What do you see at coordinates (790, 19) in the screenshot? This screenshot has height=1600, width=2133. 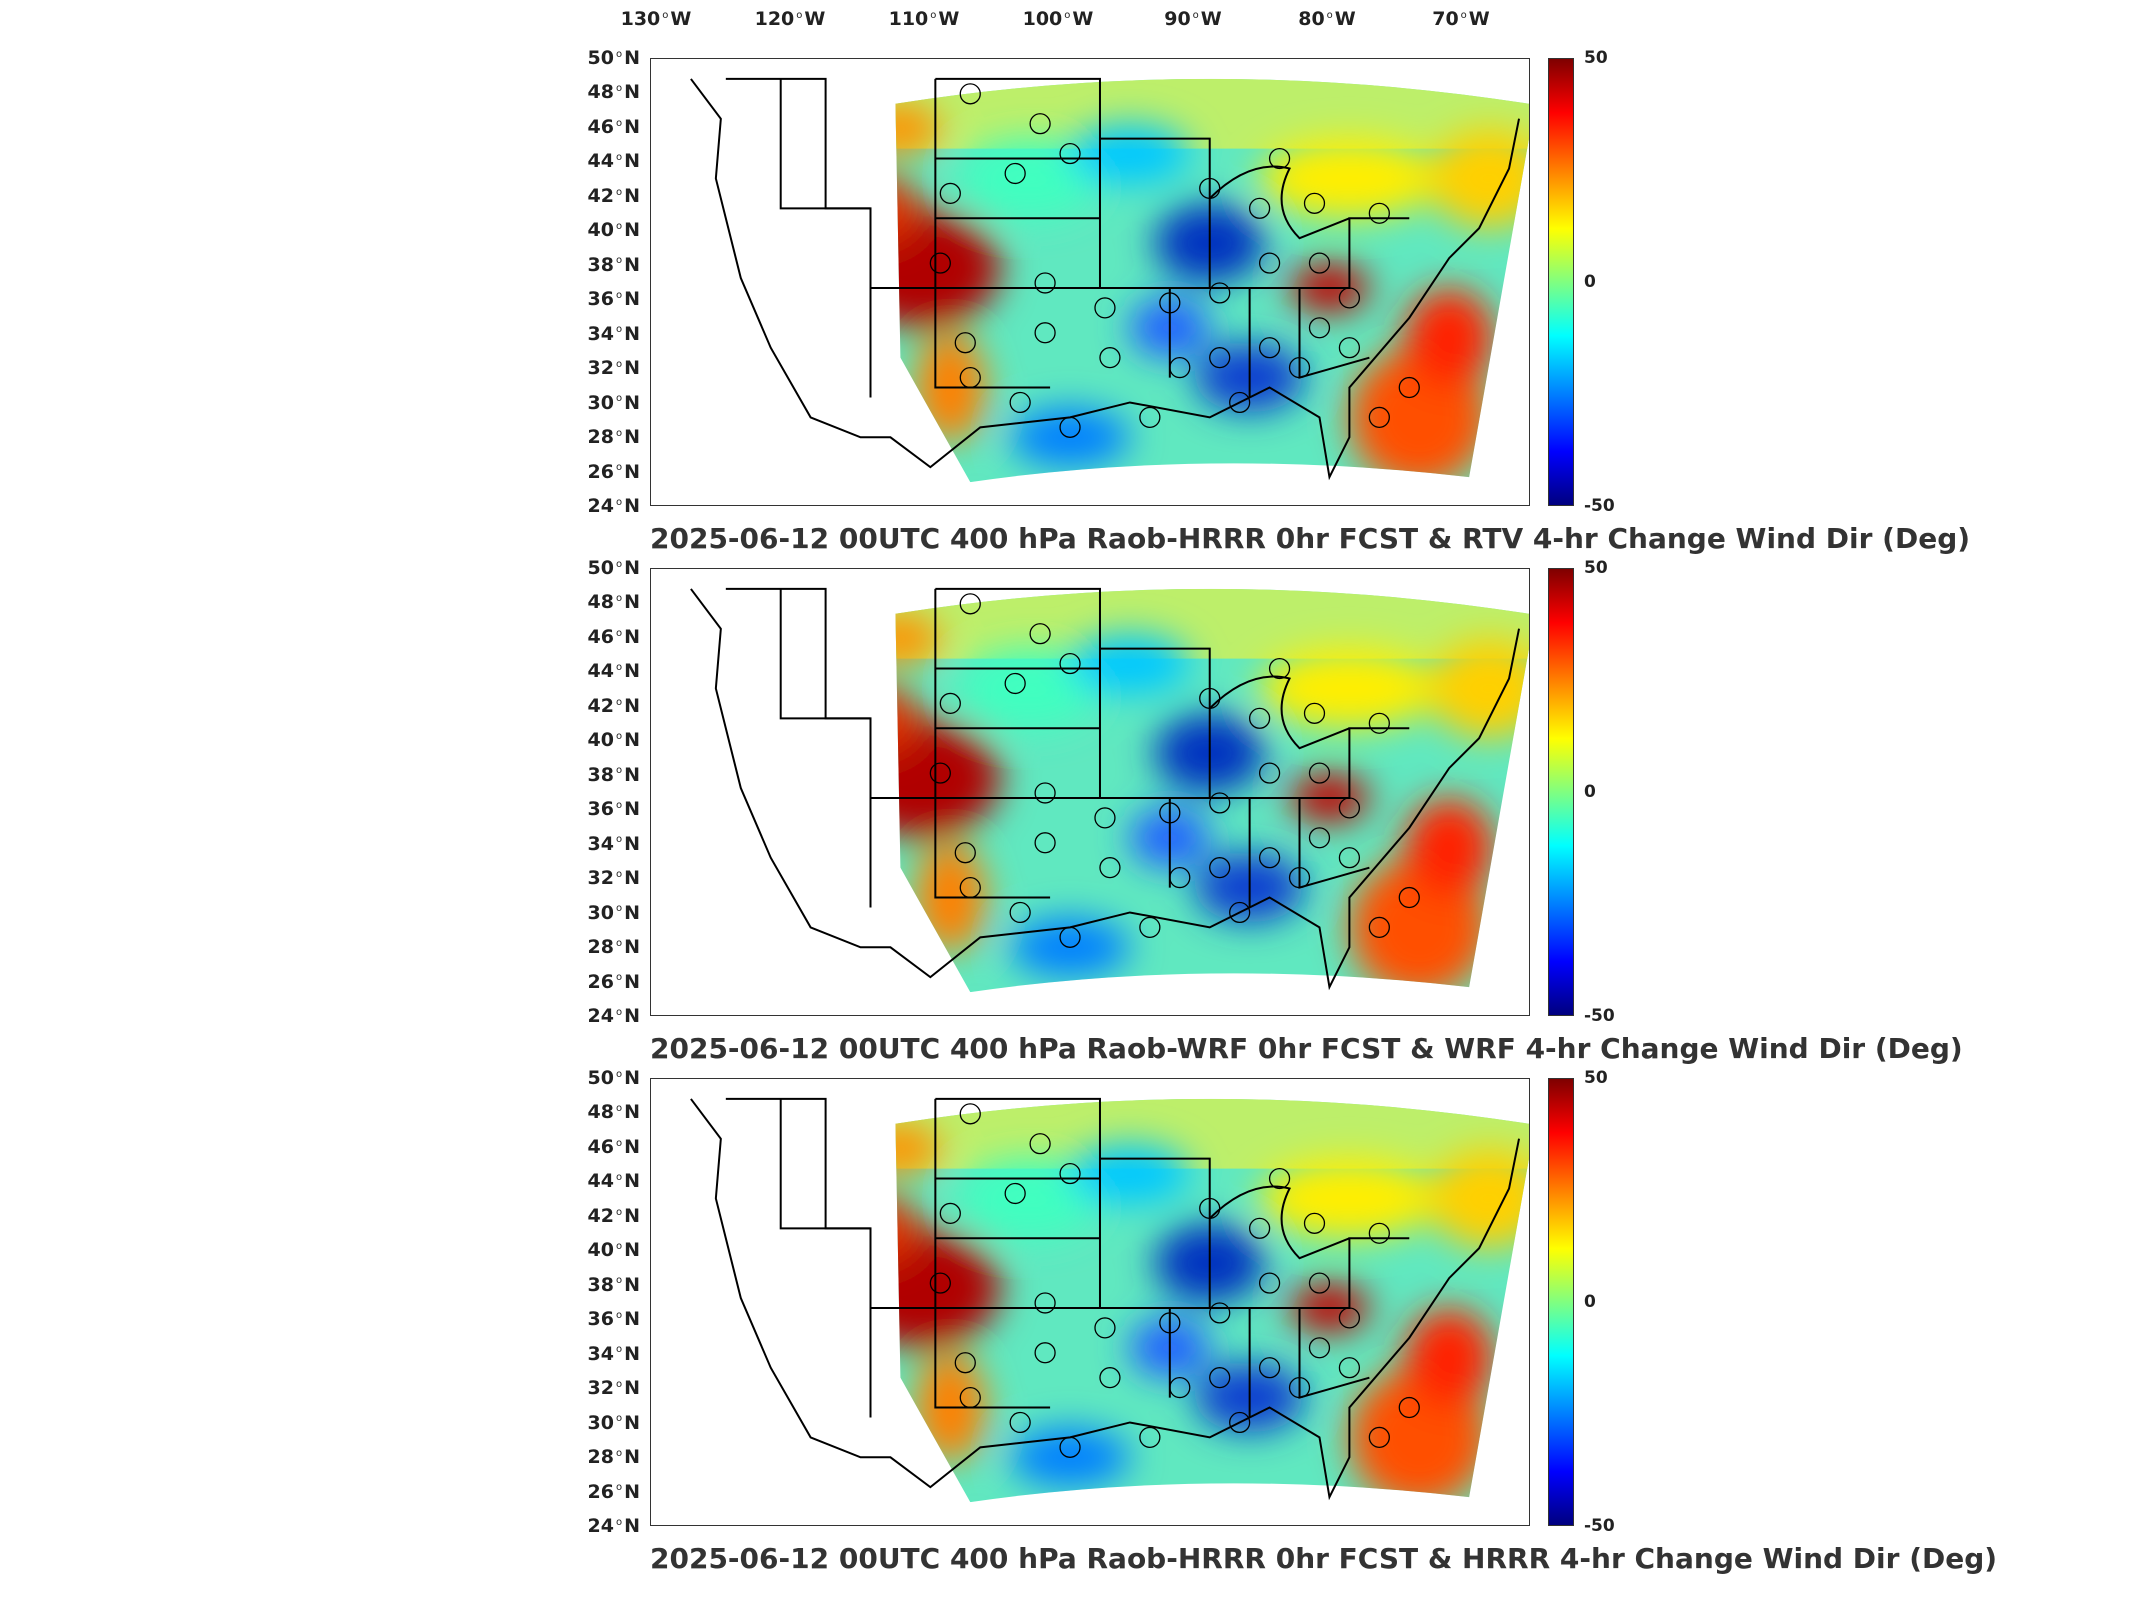 I see `longitude-tick-label: 120 o W` at bounding box center [790, 19].